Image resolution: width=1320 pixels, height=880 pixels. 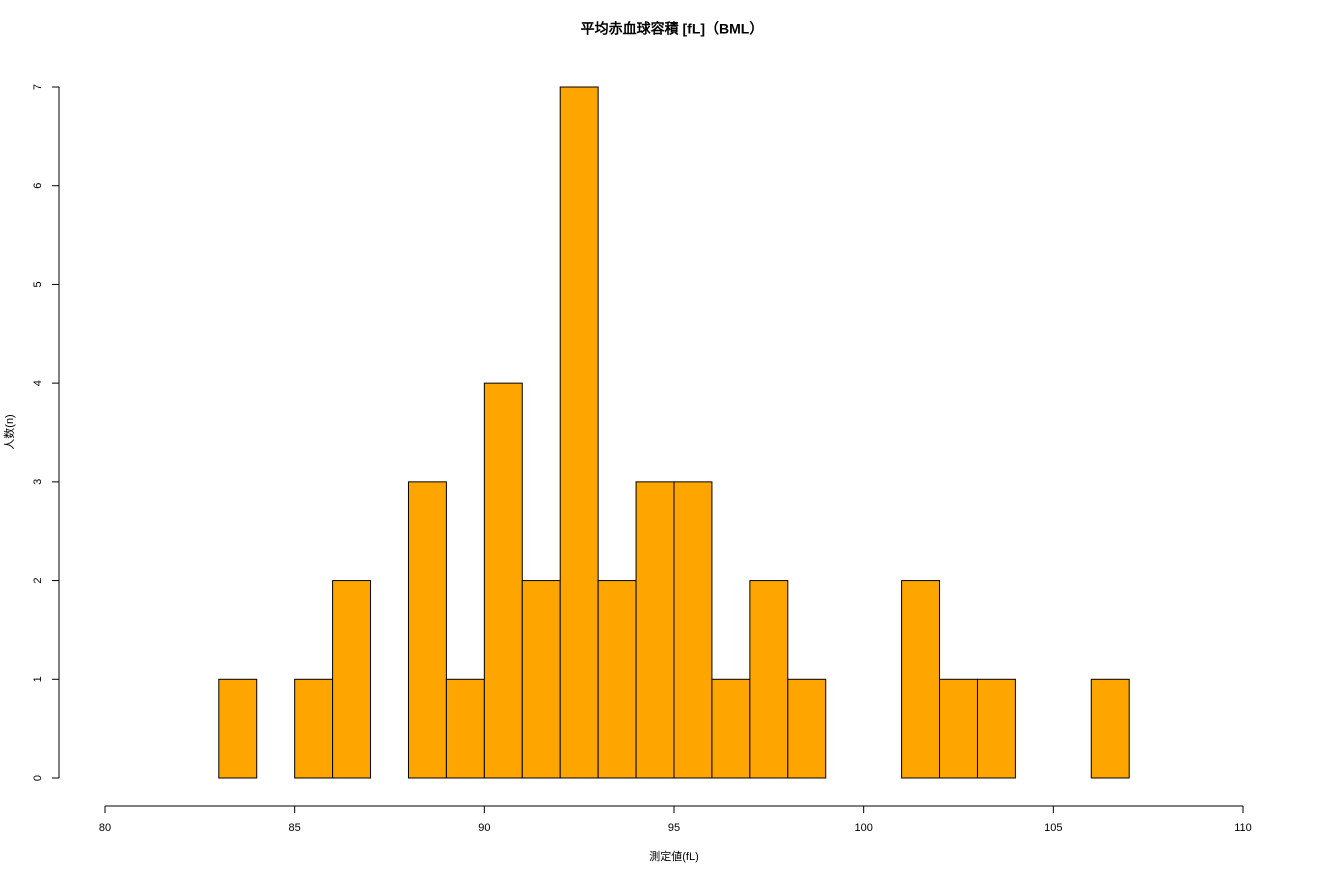 What do you see at coordinates (105, 828) in the screenshot?
I see `x-tick-label: 80` at bounding box center [105, 828].